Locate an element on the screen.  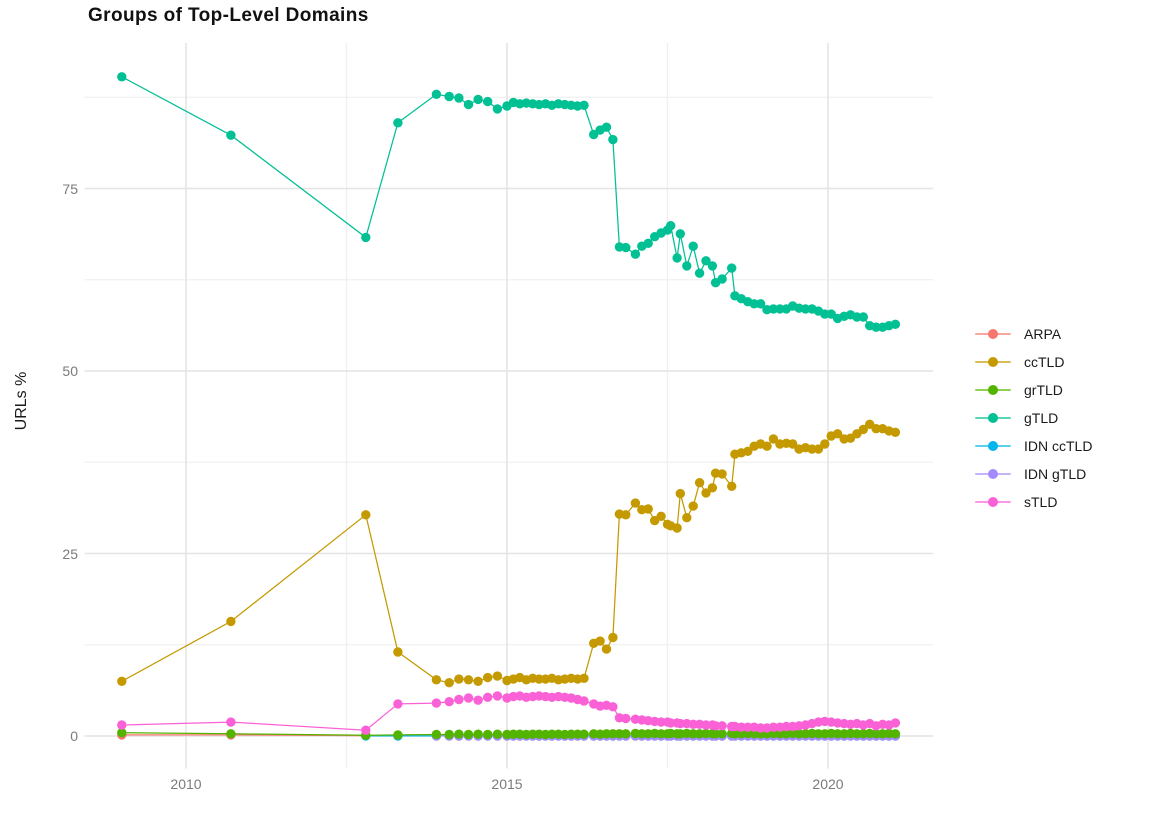
legend-label: ARPA is located at coordinates (1043, 334).